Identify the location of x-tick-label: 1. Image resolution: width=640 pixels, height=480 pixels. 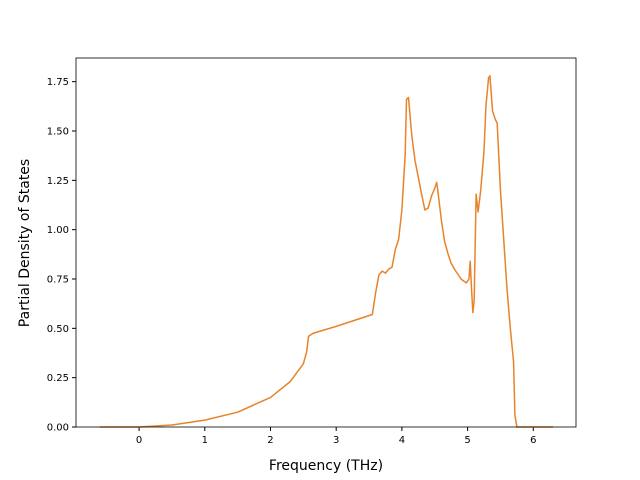
(205, 440).